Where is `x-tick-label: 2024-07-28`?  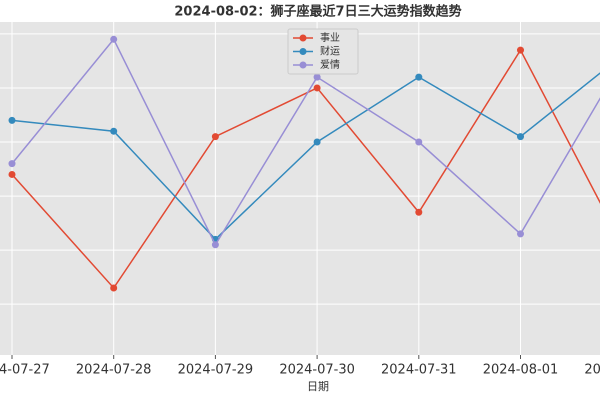 x-tick-label: 2024-07-28 is located at coordinates (114, 370).